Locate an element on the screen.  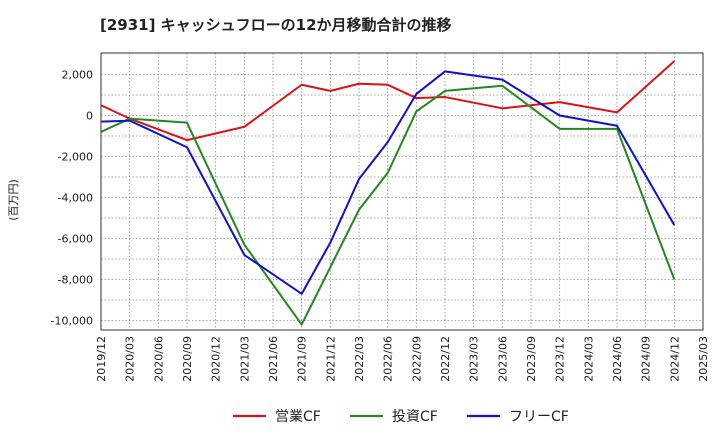
y-tick-label: -4,000 is located at coordinates (75, 198).